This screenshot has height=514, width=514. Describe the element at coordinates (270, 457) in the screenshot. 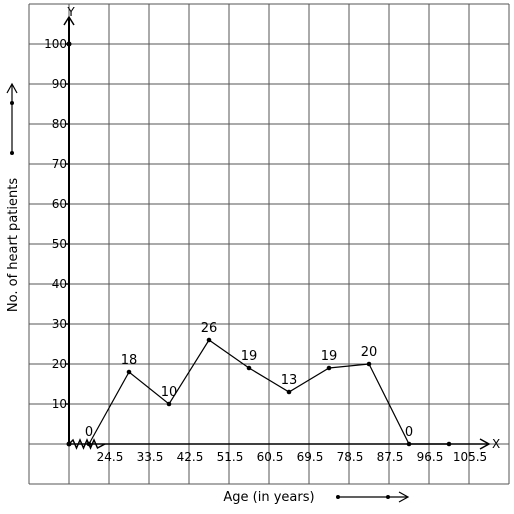

I see `x-tick-label: 60.5` at that location.